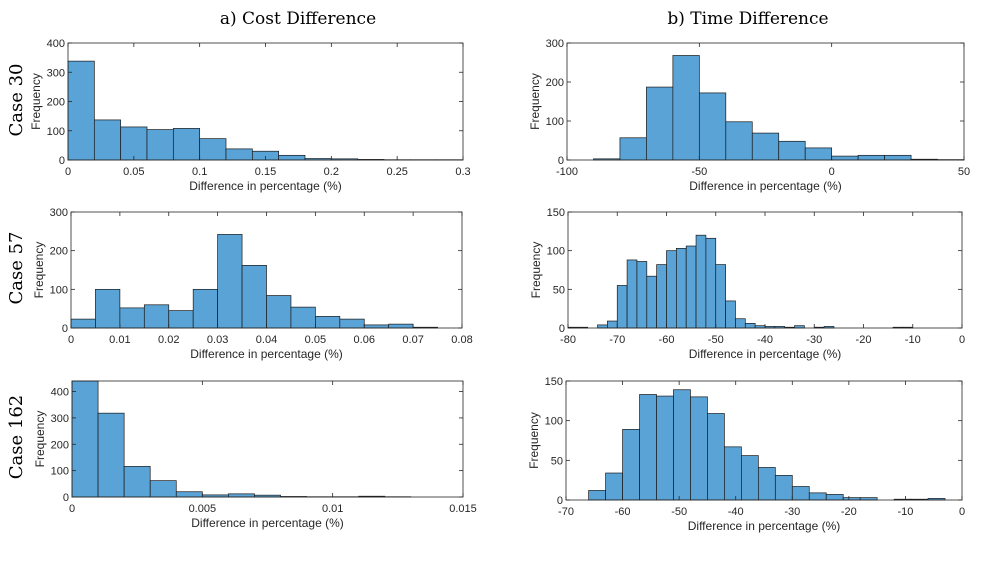 The height and width of the screenshot is (563, 997). Describe the element at coordinates (59, 252) in the screenshot. I see `y-tick-label: 200` at that location.